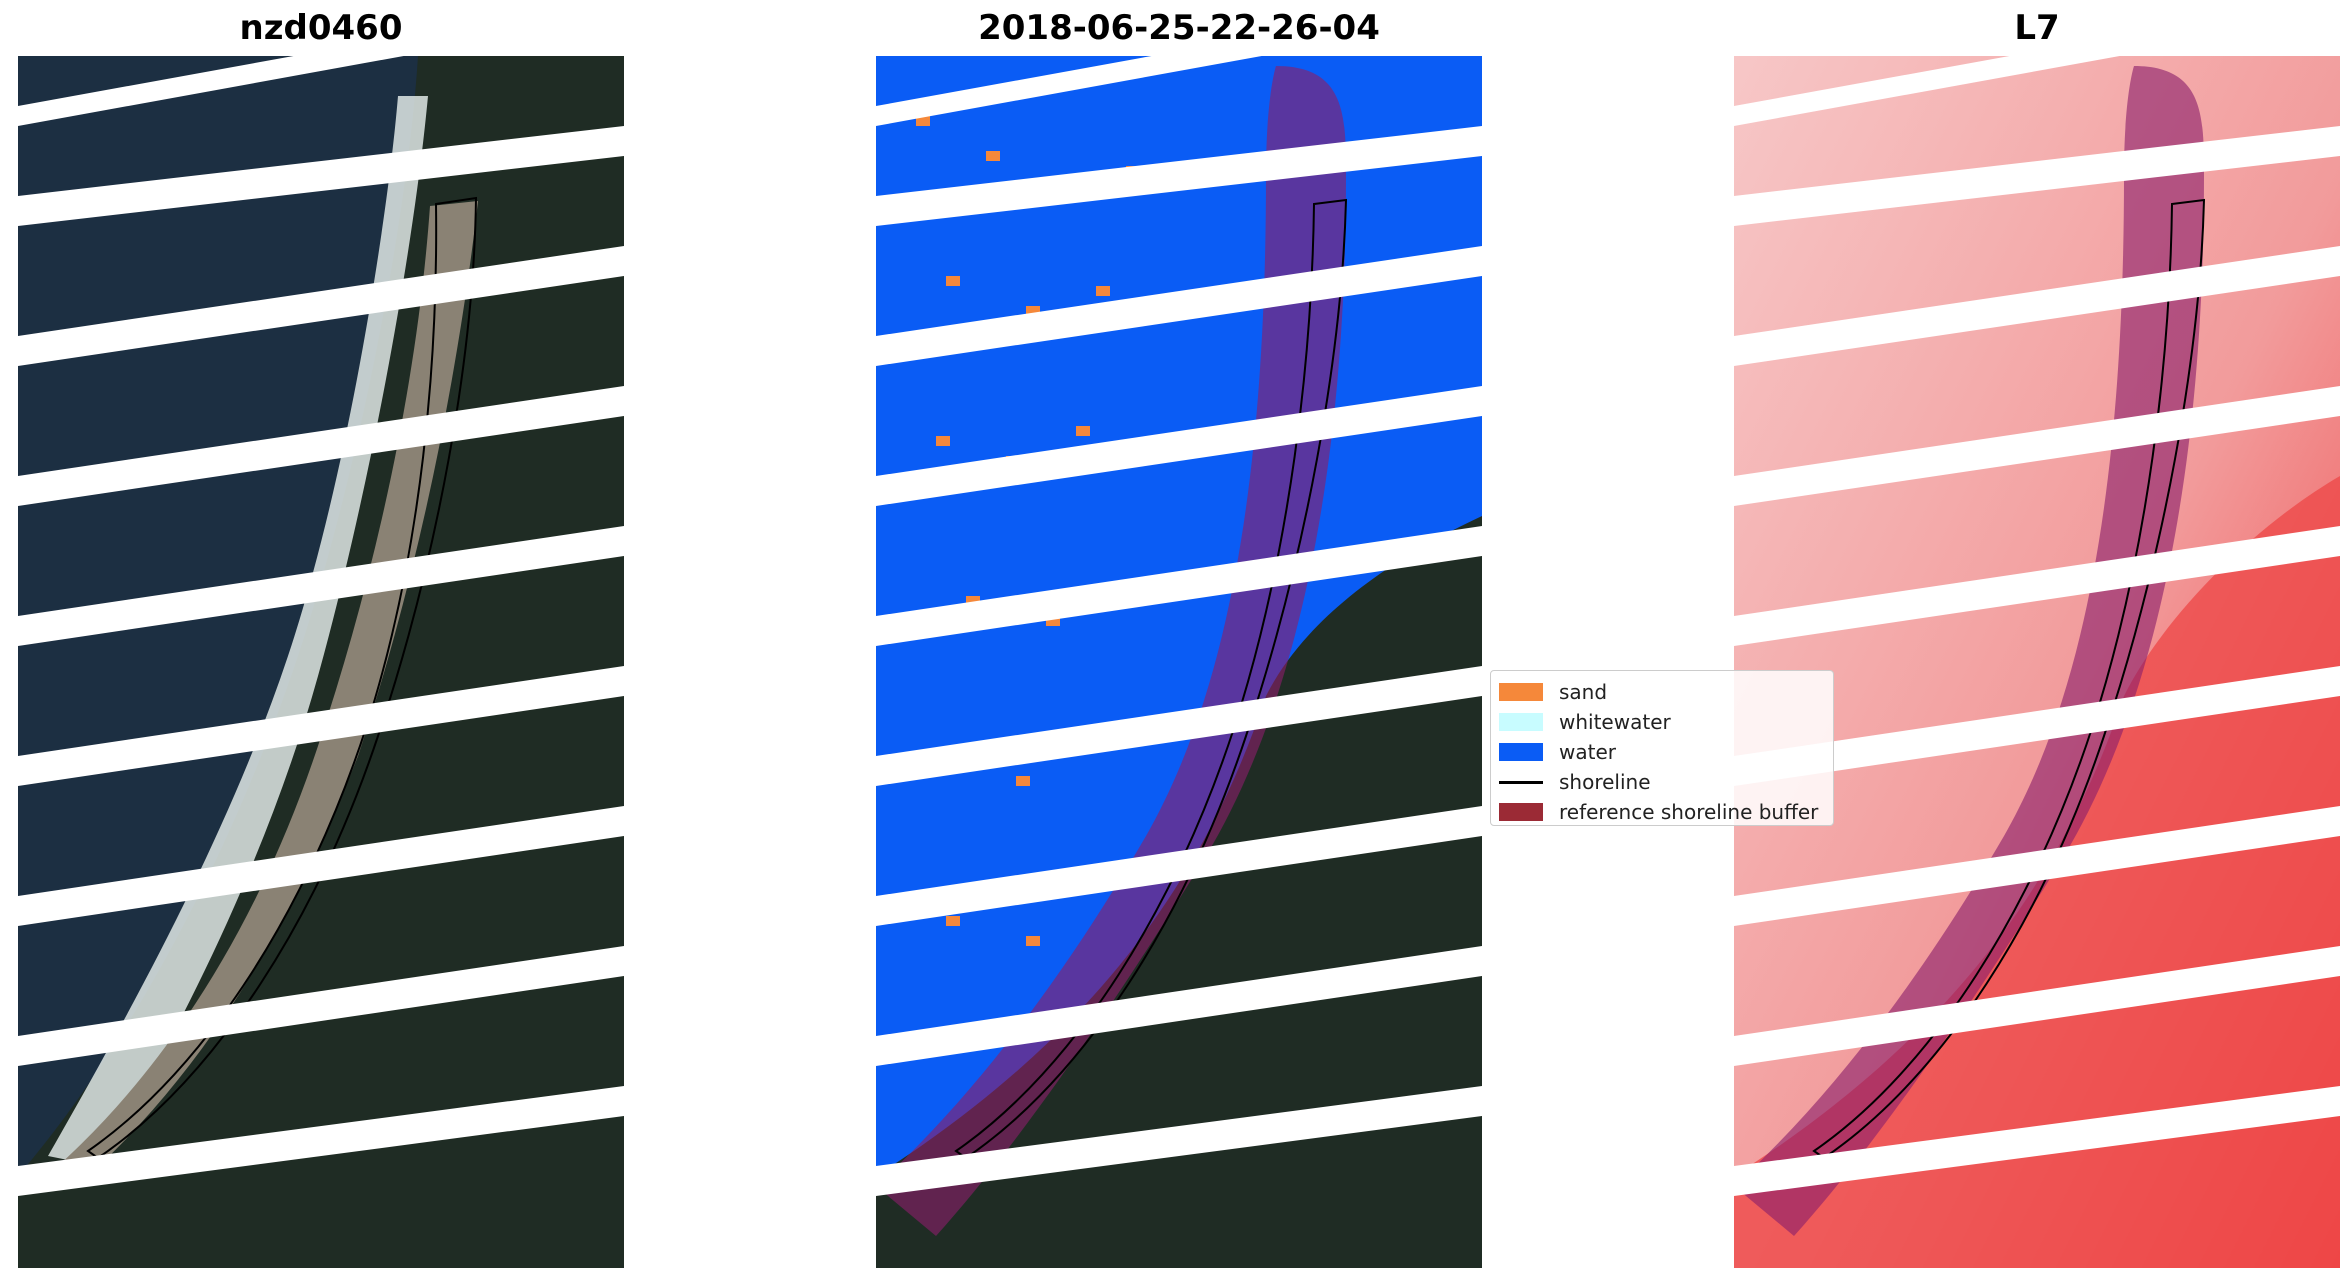 The width and height of the screenshot is (2352, 1283). Describe the element at coordinates (1662, 782) in the screenshot. I see `legend-item-shoreline: shoreline` at that location.